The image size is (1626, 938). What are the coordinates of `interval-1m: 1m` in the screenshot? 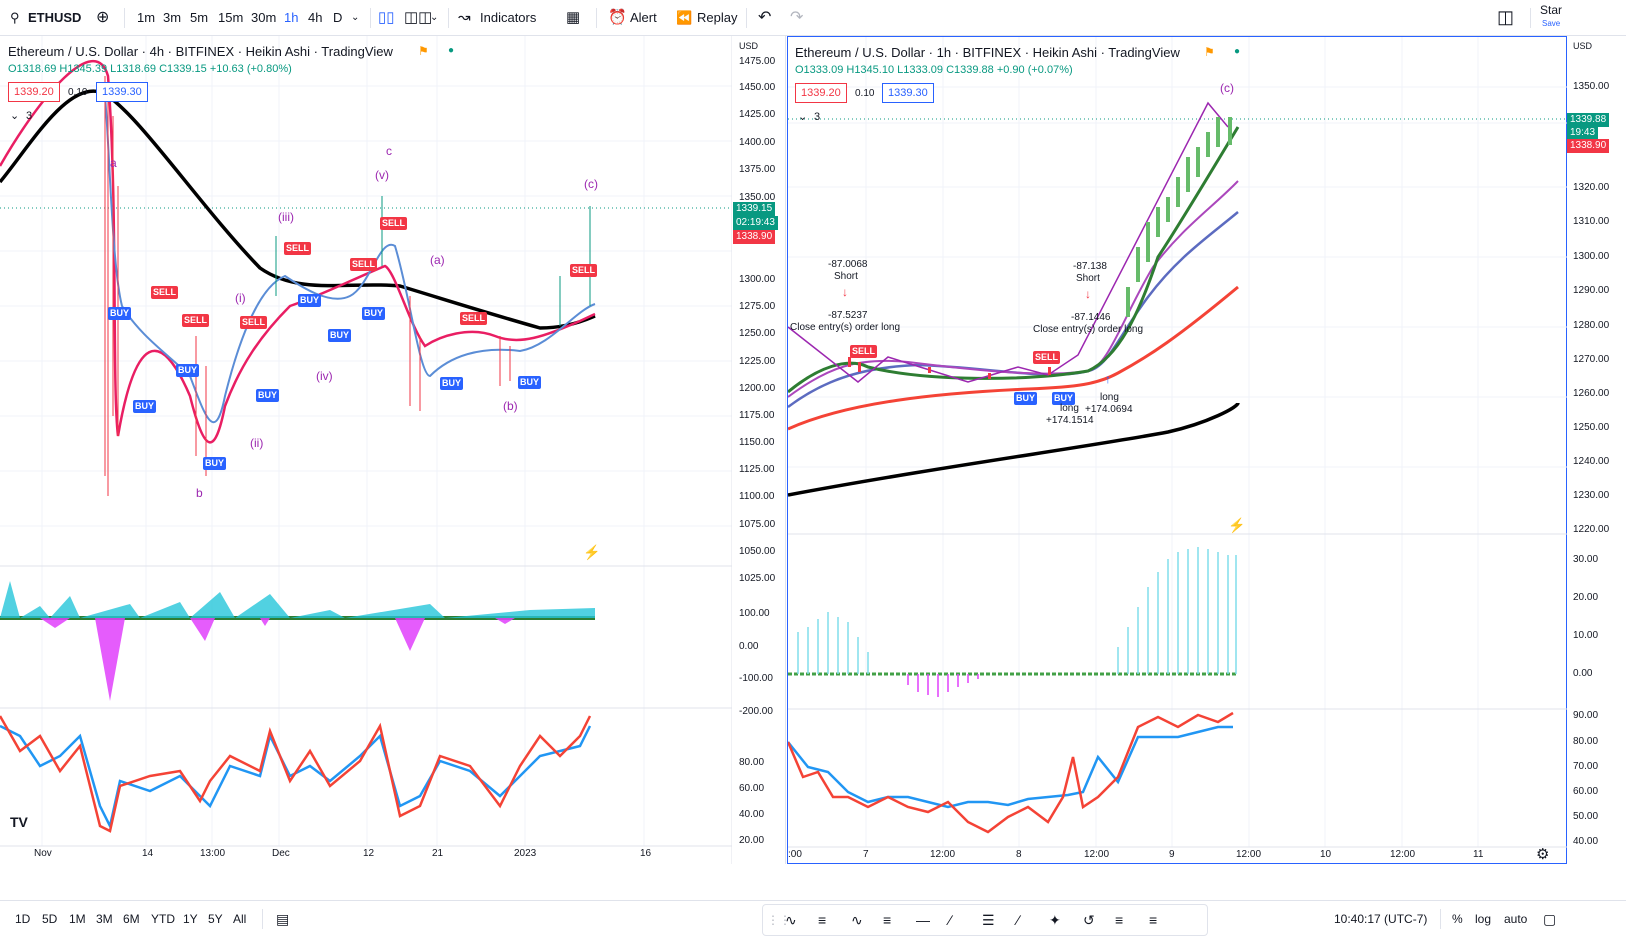 It's located at (146, 17).